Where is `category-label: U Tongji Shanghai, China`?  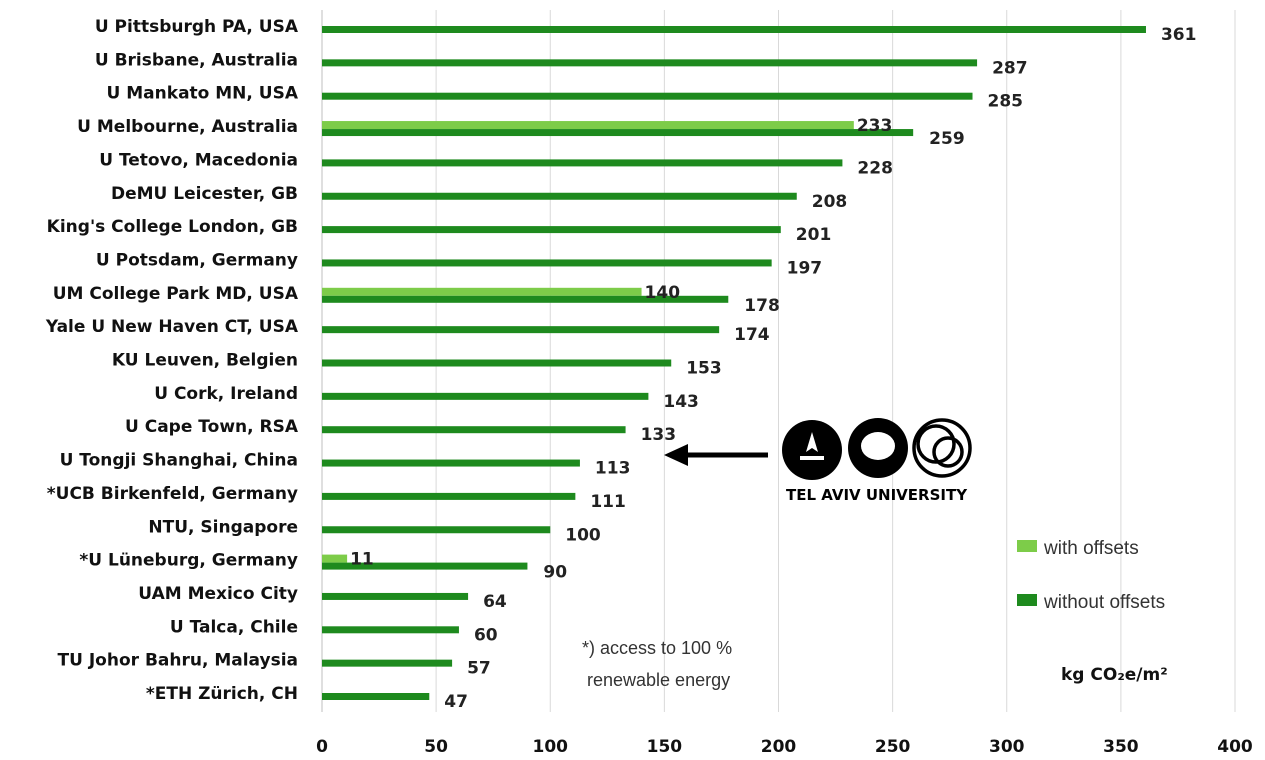 category-label: U Tongji Shanghai, China is located at coordinates (179, 461).